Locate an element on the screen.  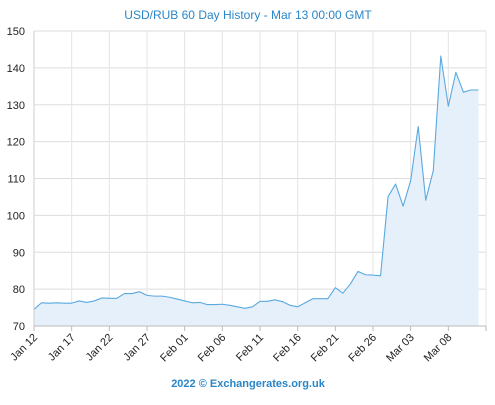
x-tick-label: Feb 01 is located at coordinates (174, 348).